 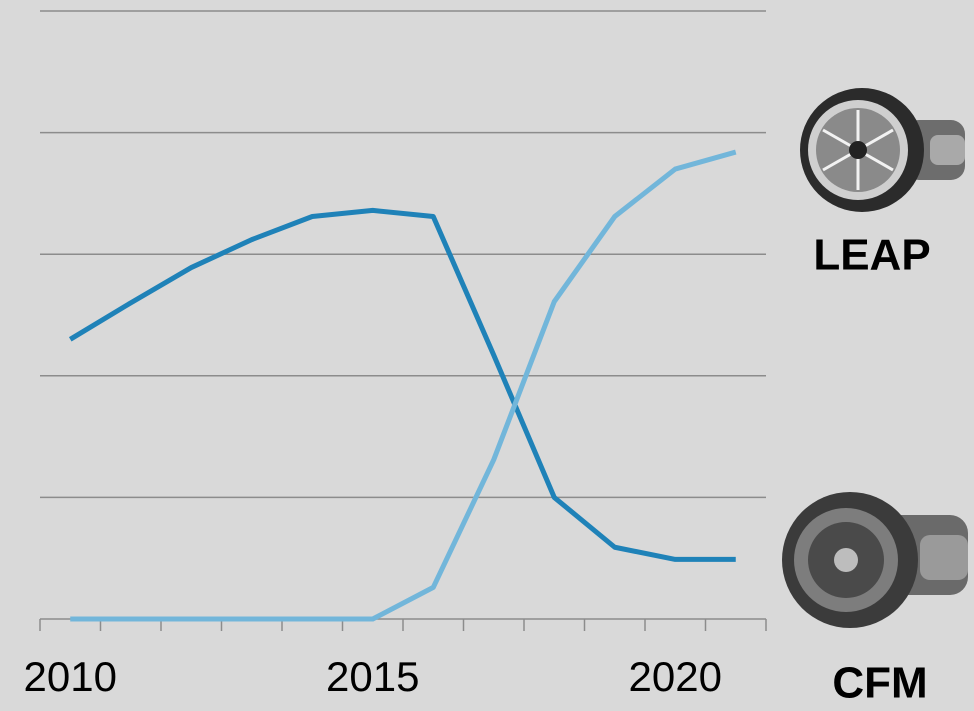 I want to click on series-label: LEAP, so click(x=871, y=255).